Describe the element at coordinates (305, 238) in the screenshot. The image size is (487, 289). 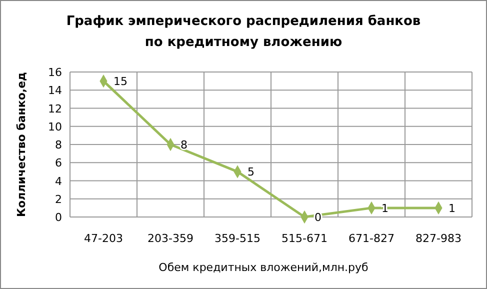
I see `x-tick-label: 515-671` at that location.